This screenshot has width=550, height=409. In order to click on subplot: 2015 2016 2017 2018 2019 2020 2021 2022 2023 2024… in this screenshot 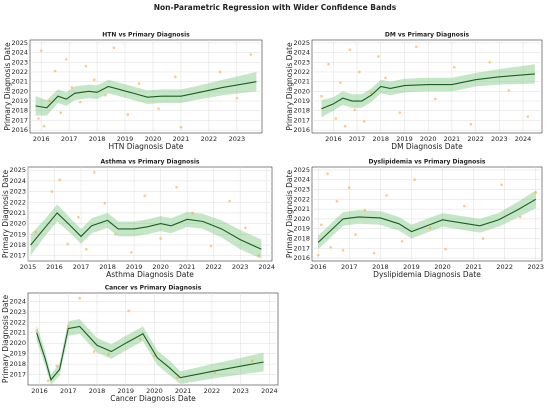, I will do `click(138, 219)`.